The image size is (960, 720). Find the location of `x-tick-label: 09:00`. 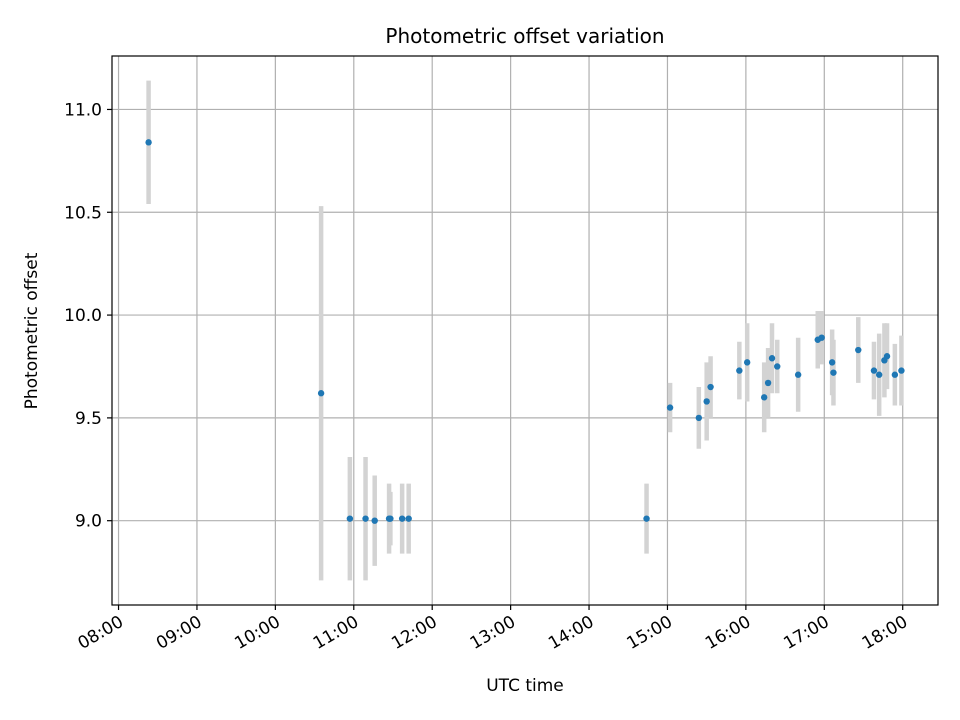

x-tick-label: 09:00 is located at coordinates (179, 633).